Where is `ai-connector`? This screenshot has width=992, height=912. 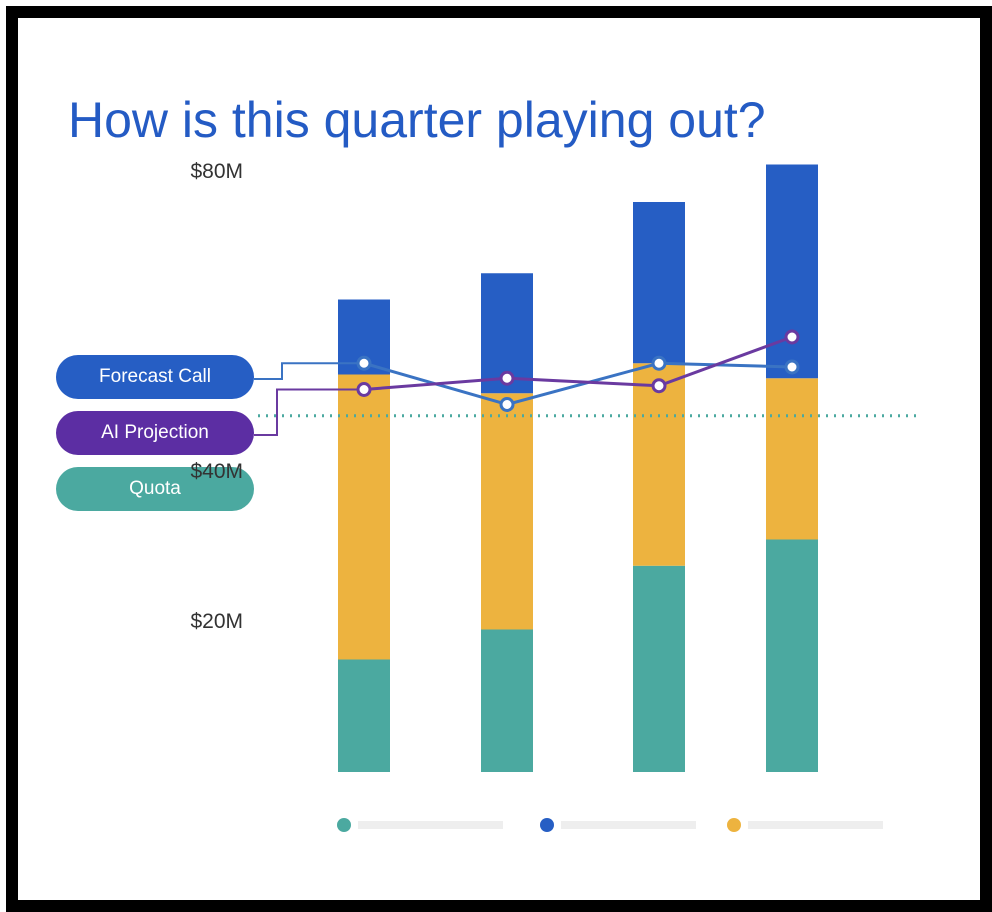
ai-connector is located at coordinates (309, 412).